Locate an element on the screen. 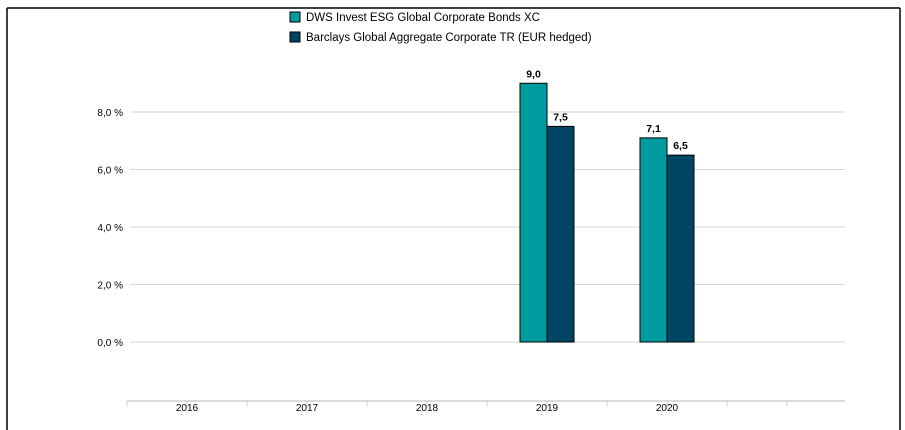 This screenshot has height=430, width=905. y-tick-label: 0,0 % is located at coordinates (110, 343).